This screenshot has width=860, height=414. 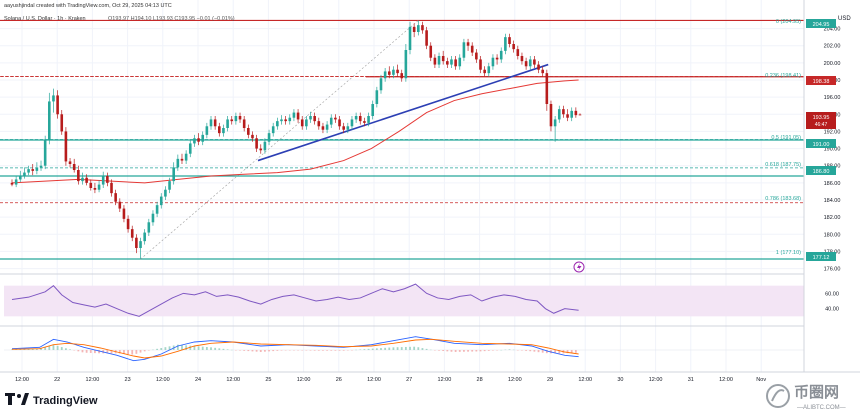 What do you see at coordinates (691, 380) in the screenshot?
I see `time-tick-label: 31` at bounding box center [691, 380].